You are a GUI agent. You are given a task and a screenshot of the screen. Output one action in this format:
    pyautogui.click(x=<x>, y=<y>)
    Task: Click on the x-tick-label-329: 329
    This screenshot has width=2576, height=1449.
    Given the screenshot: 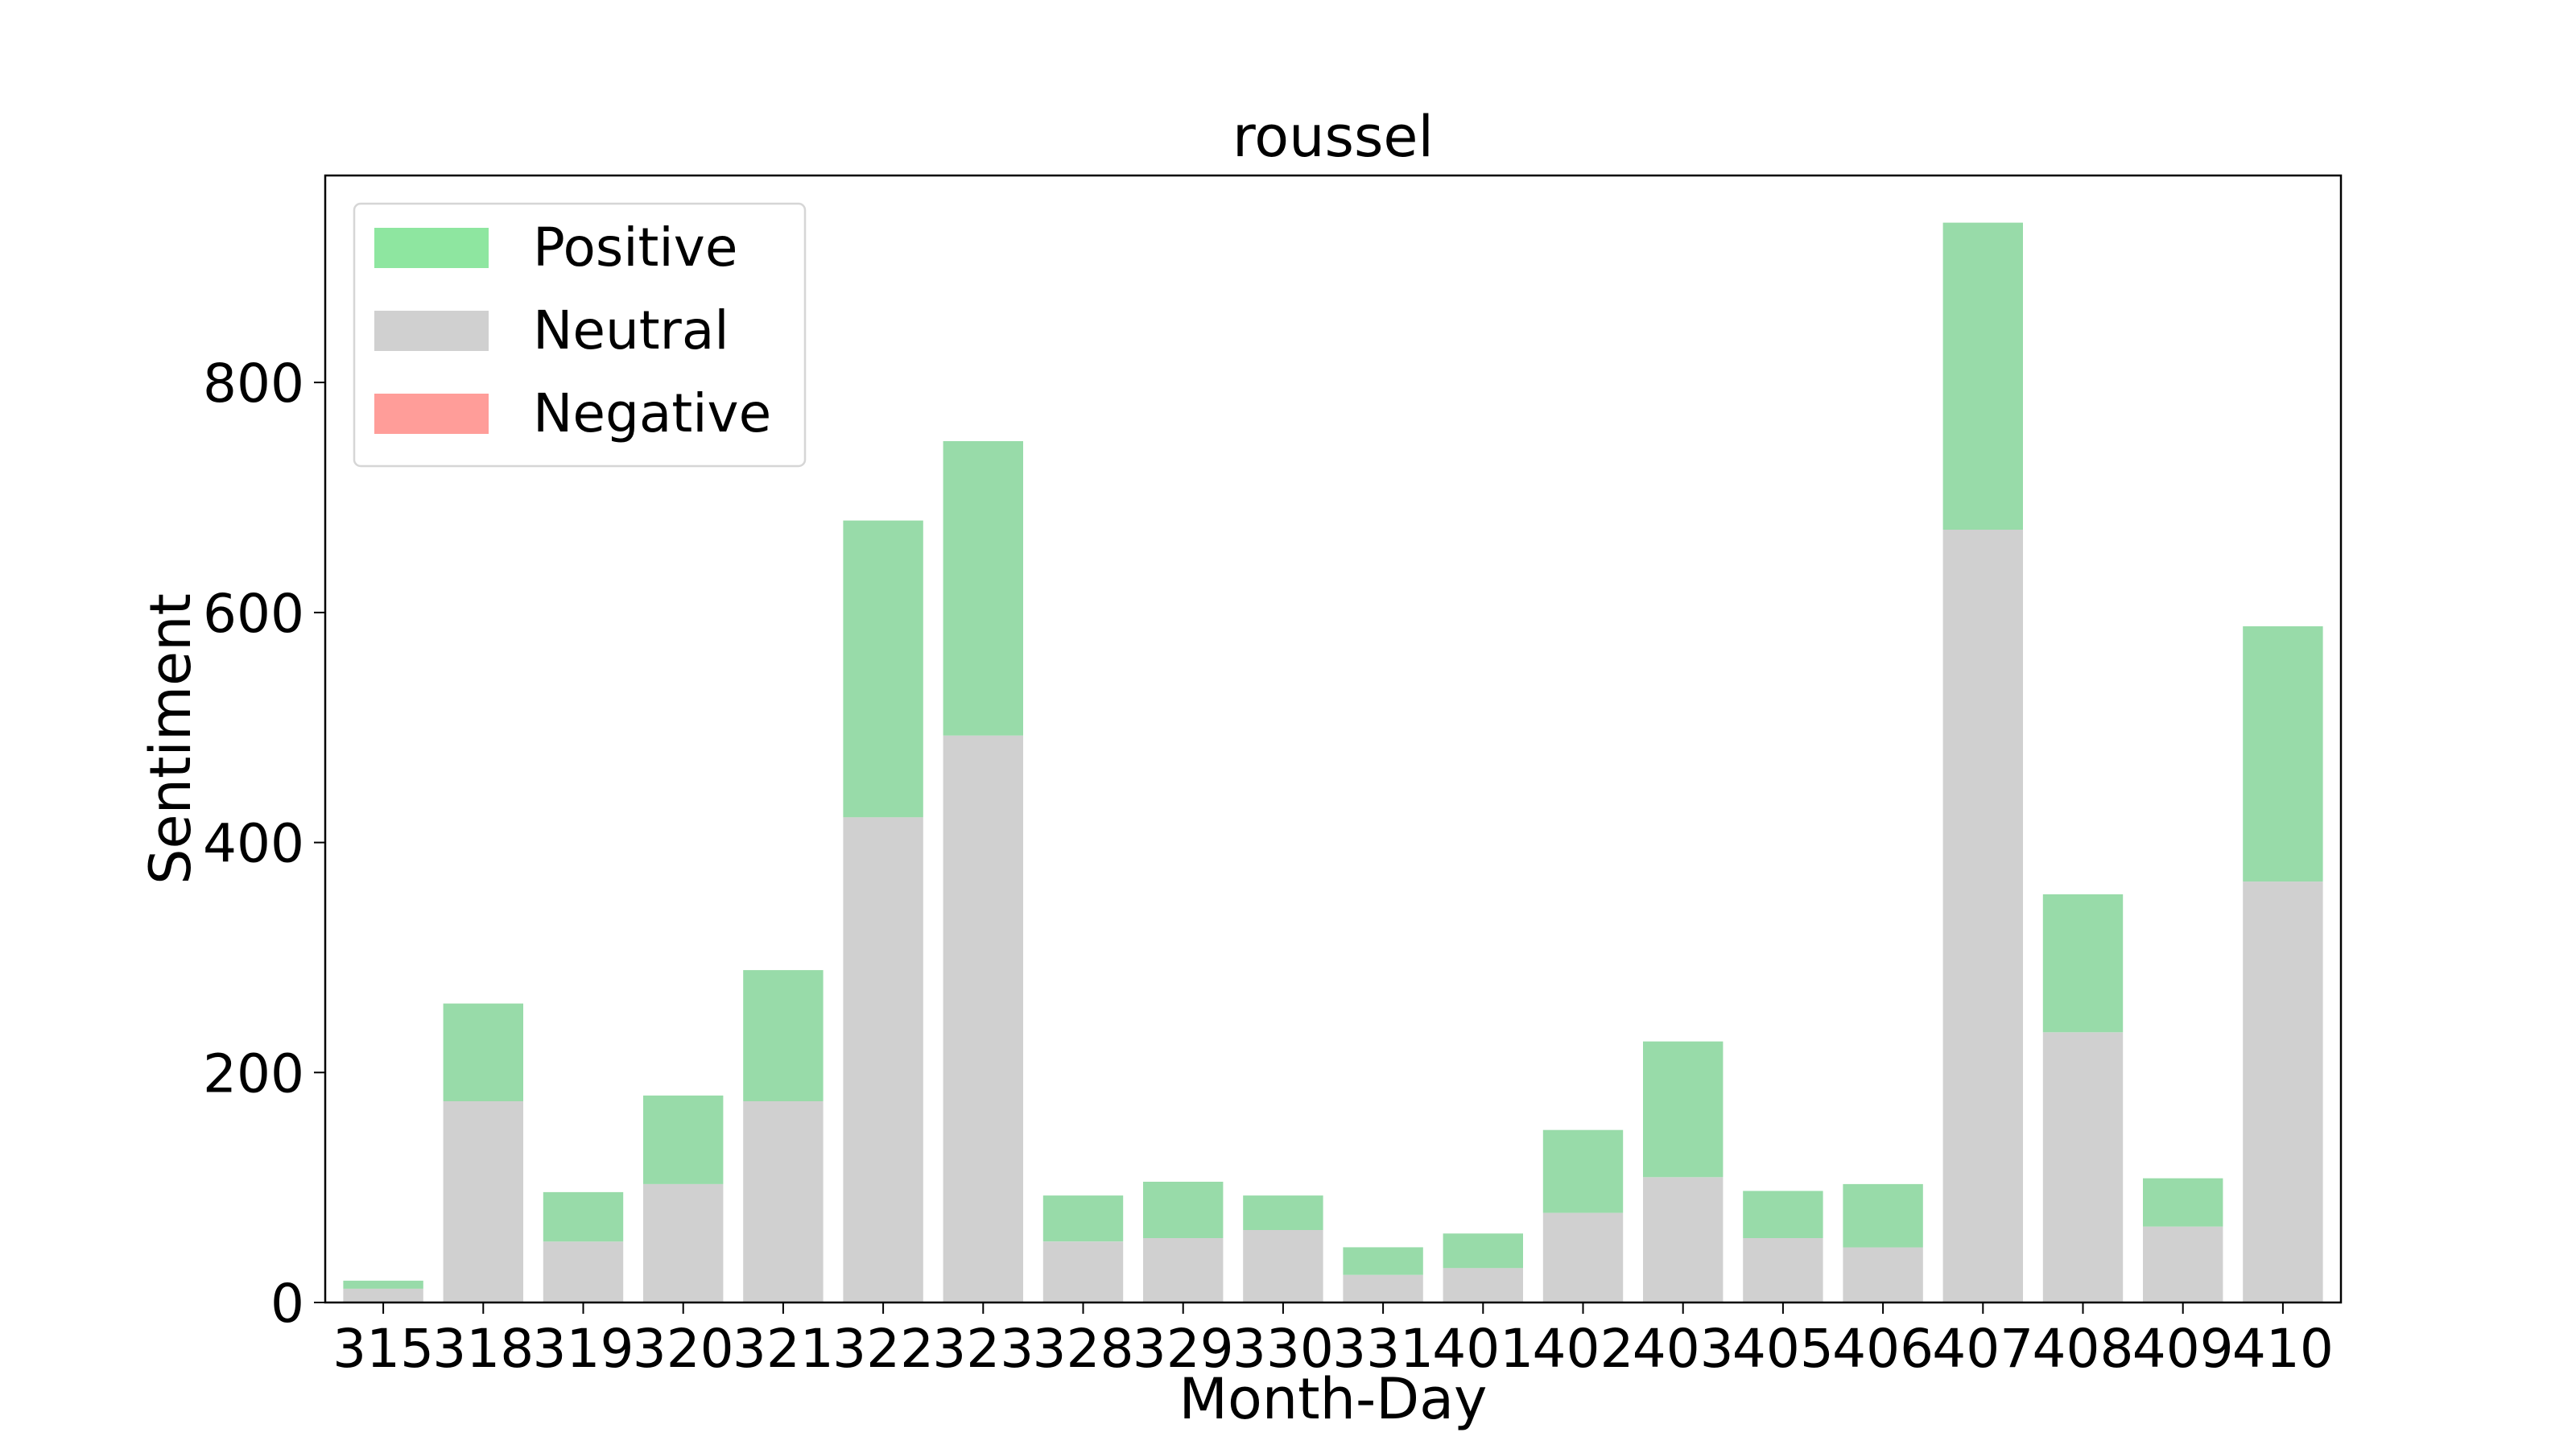 What is the action you would take?
    pyautogui.click(x=1183, y=1349)
    